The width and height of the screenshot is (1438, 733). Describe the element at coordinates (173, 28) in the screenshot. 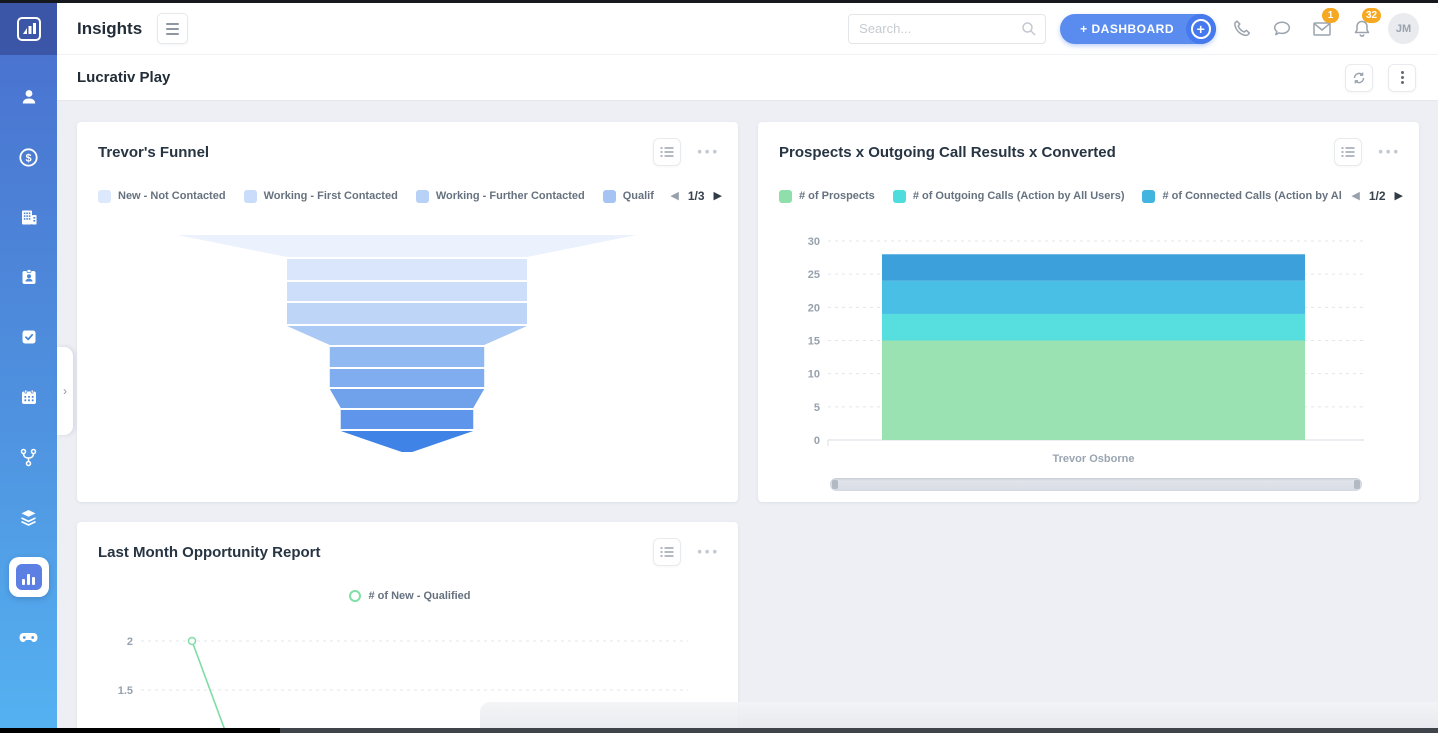

I see `insights-menu-button` at that location.